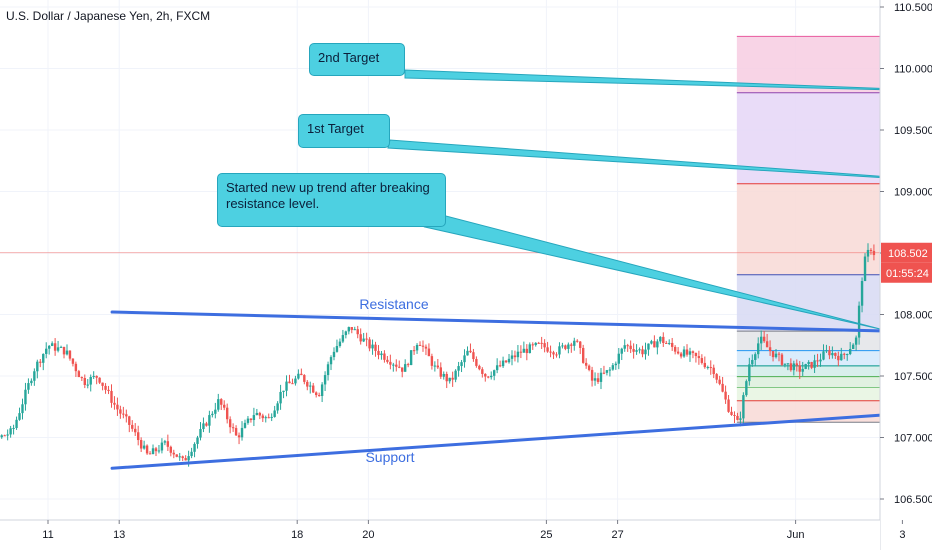 The width and height of the screenshot is (932, 550). What do you see at coordinates (357, 59) in the screenshot?
I see `callout-2nd-target: 2nd Target` at bounding box center [357, 59].